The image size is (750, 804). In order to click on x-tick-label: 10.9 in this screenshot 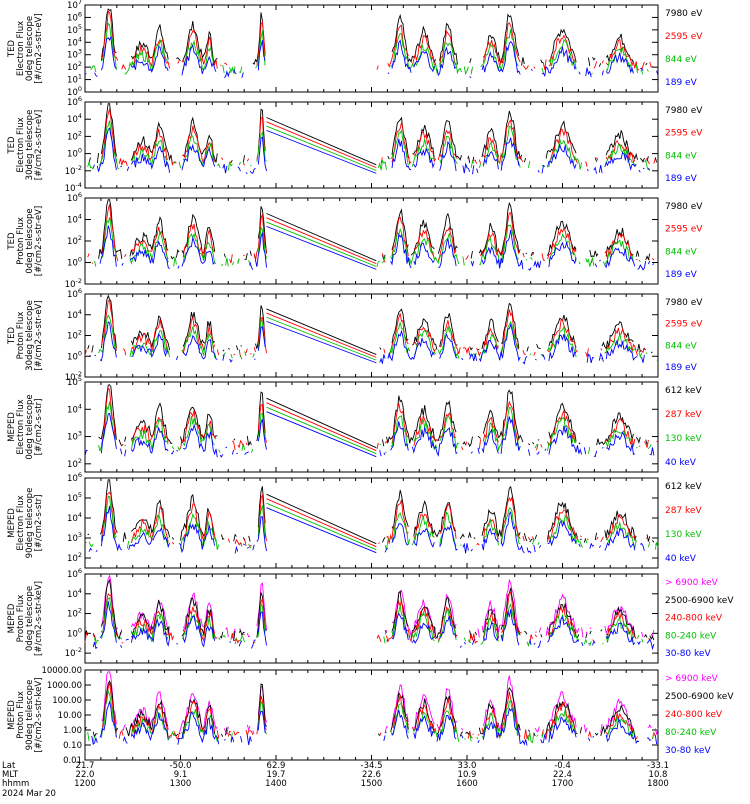, I will do `click(467, 775)`.